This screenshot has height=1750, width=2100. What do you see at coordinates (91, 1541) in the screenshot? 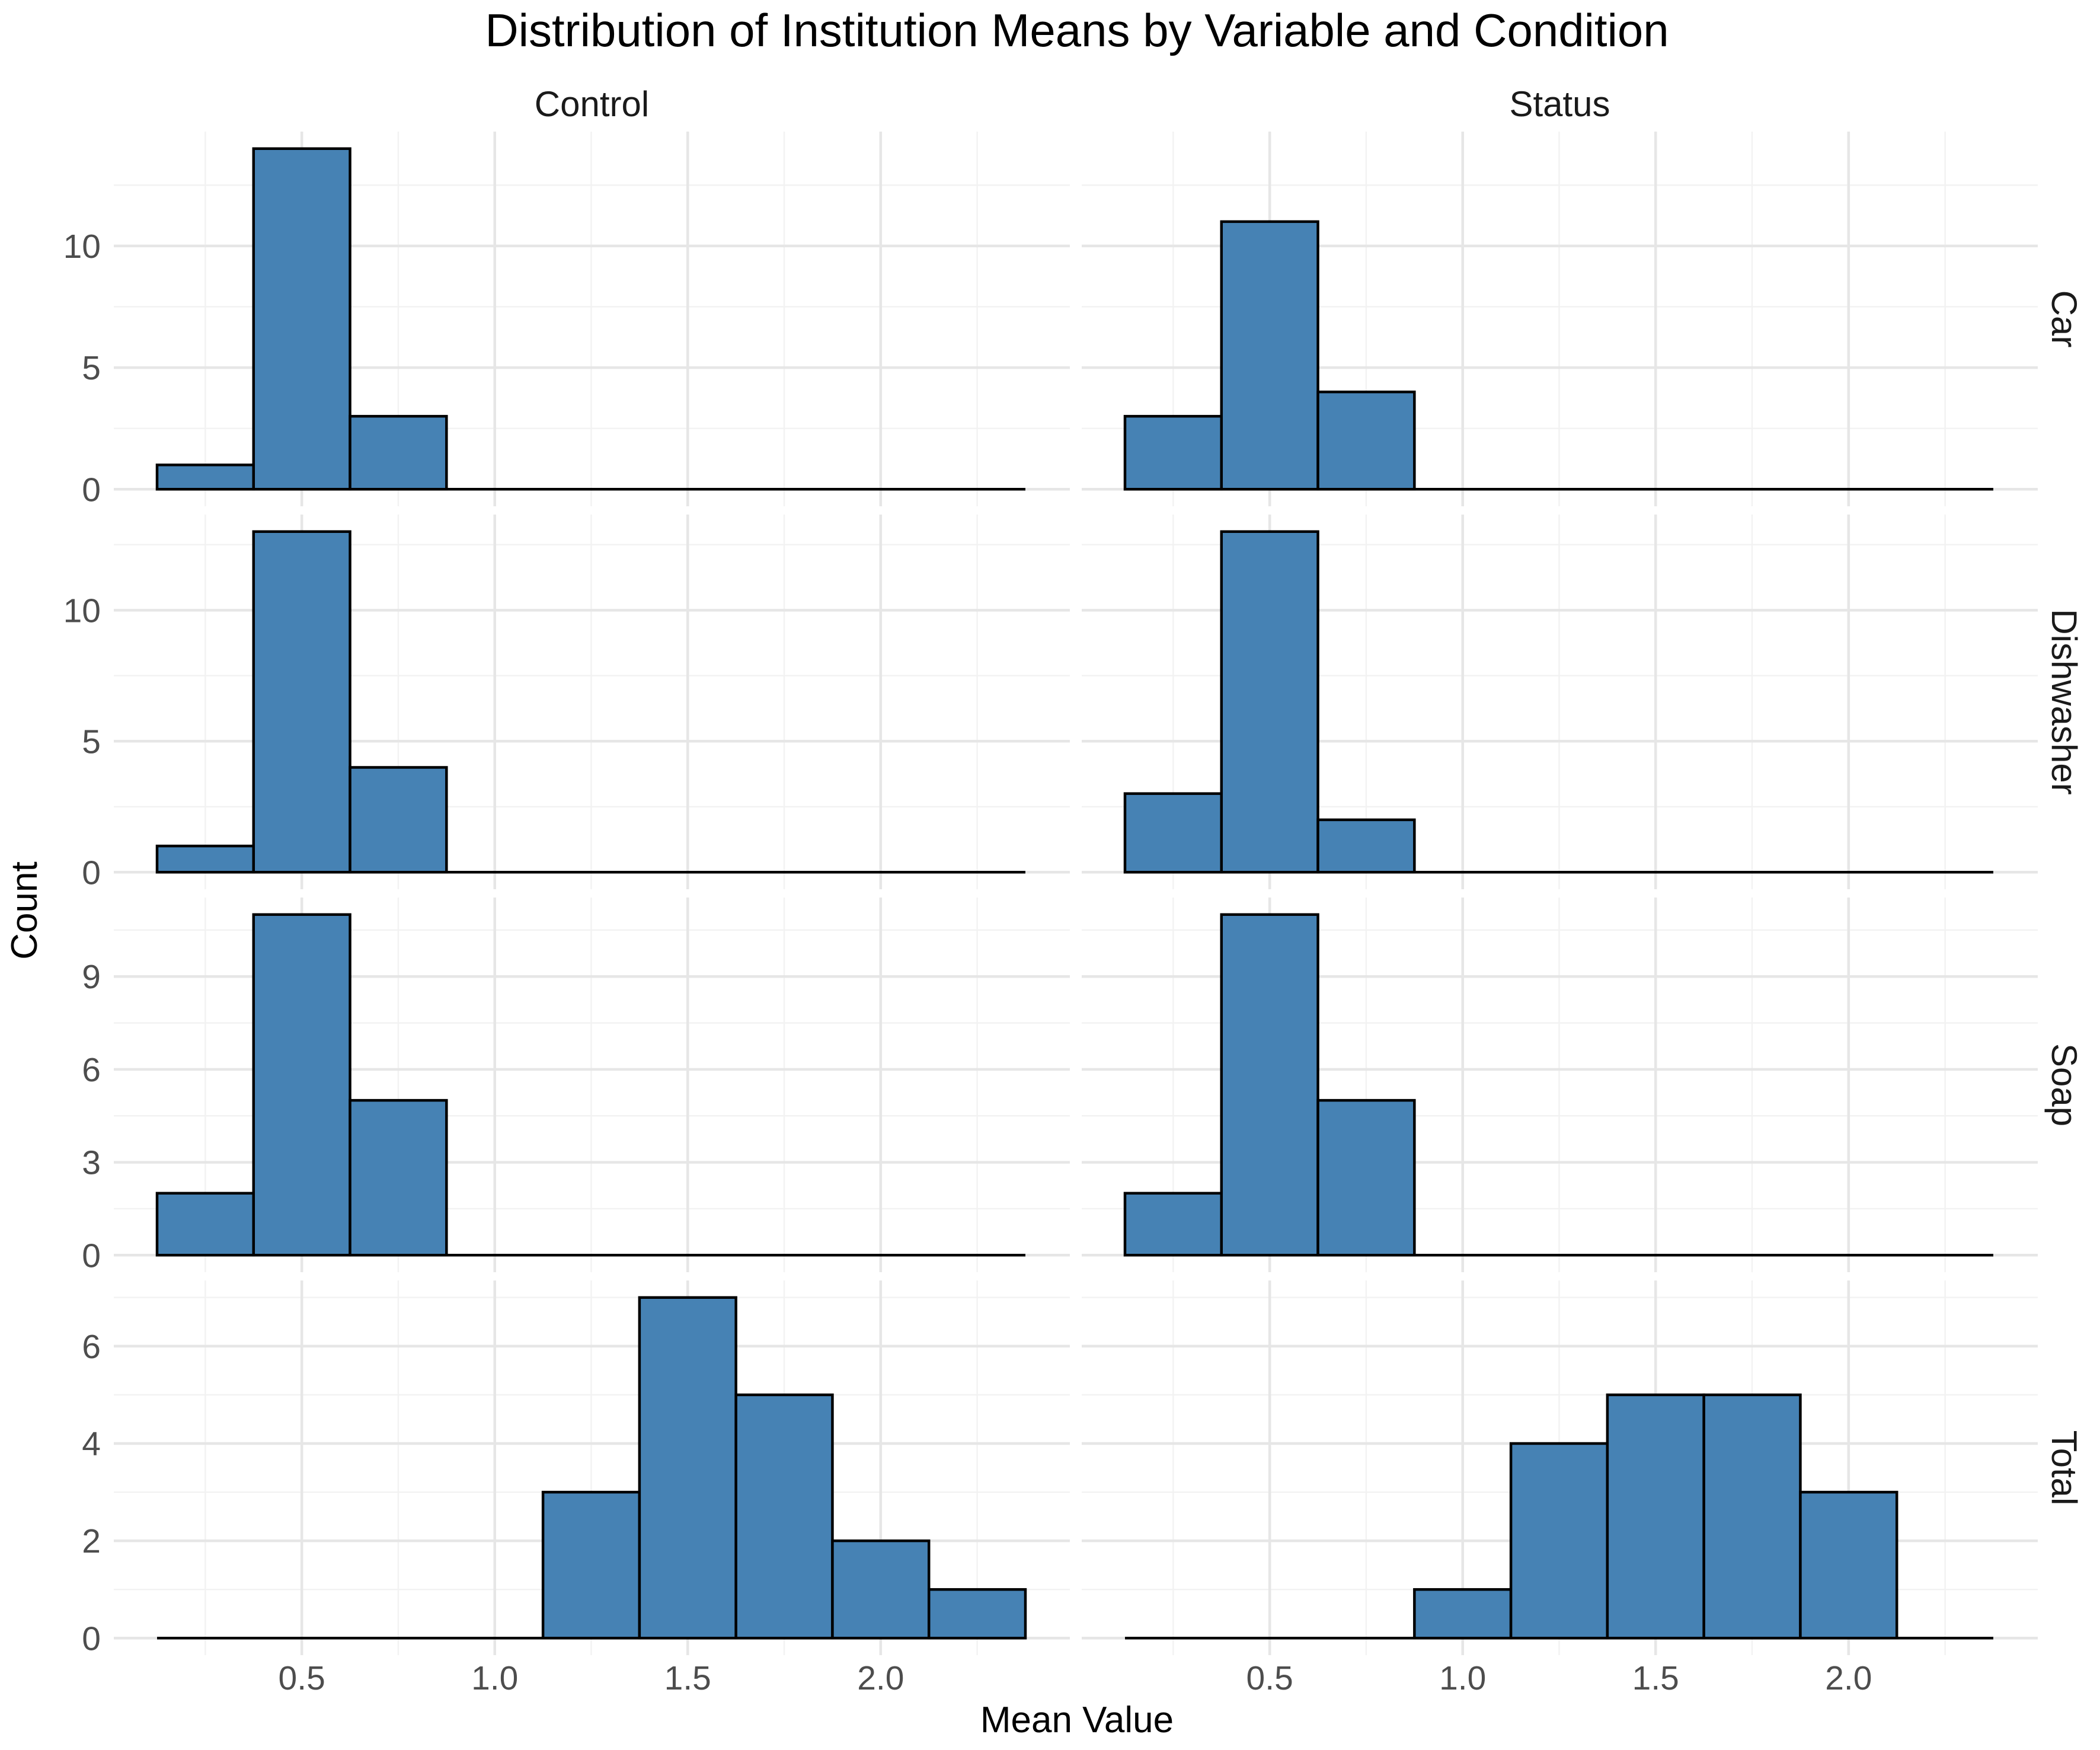
I see `y-tick-label: 2` at bounding box center [91, 1541].